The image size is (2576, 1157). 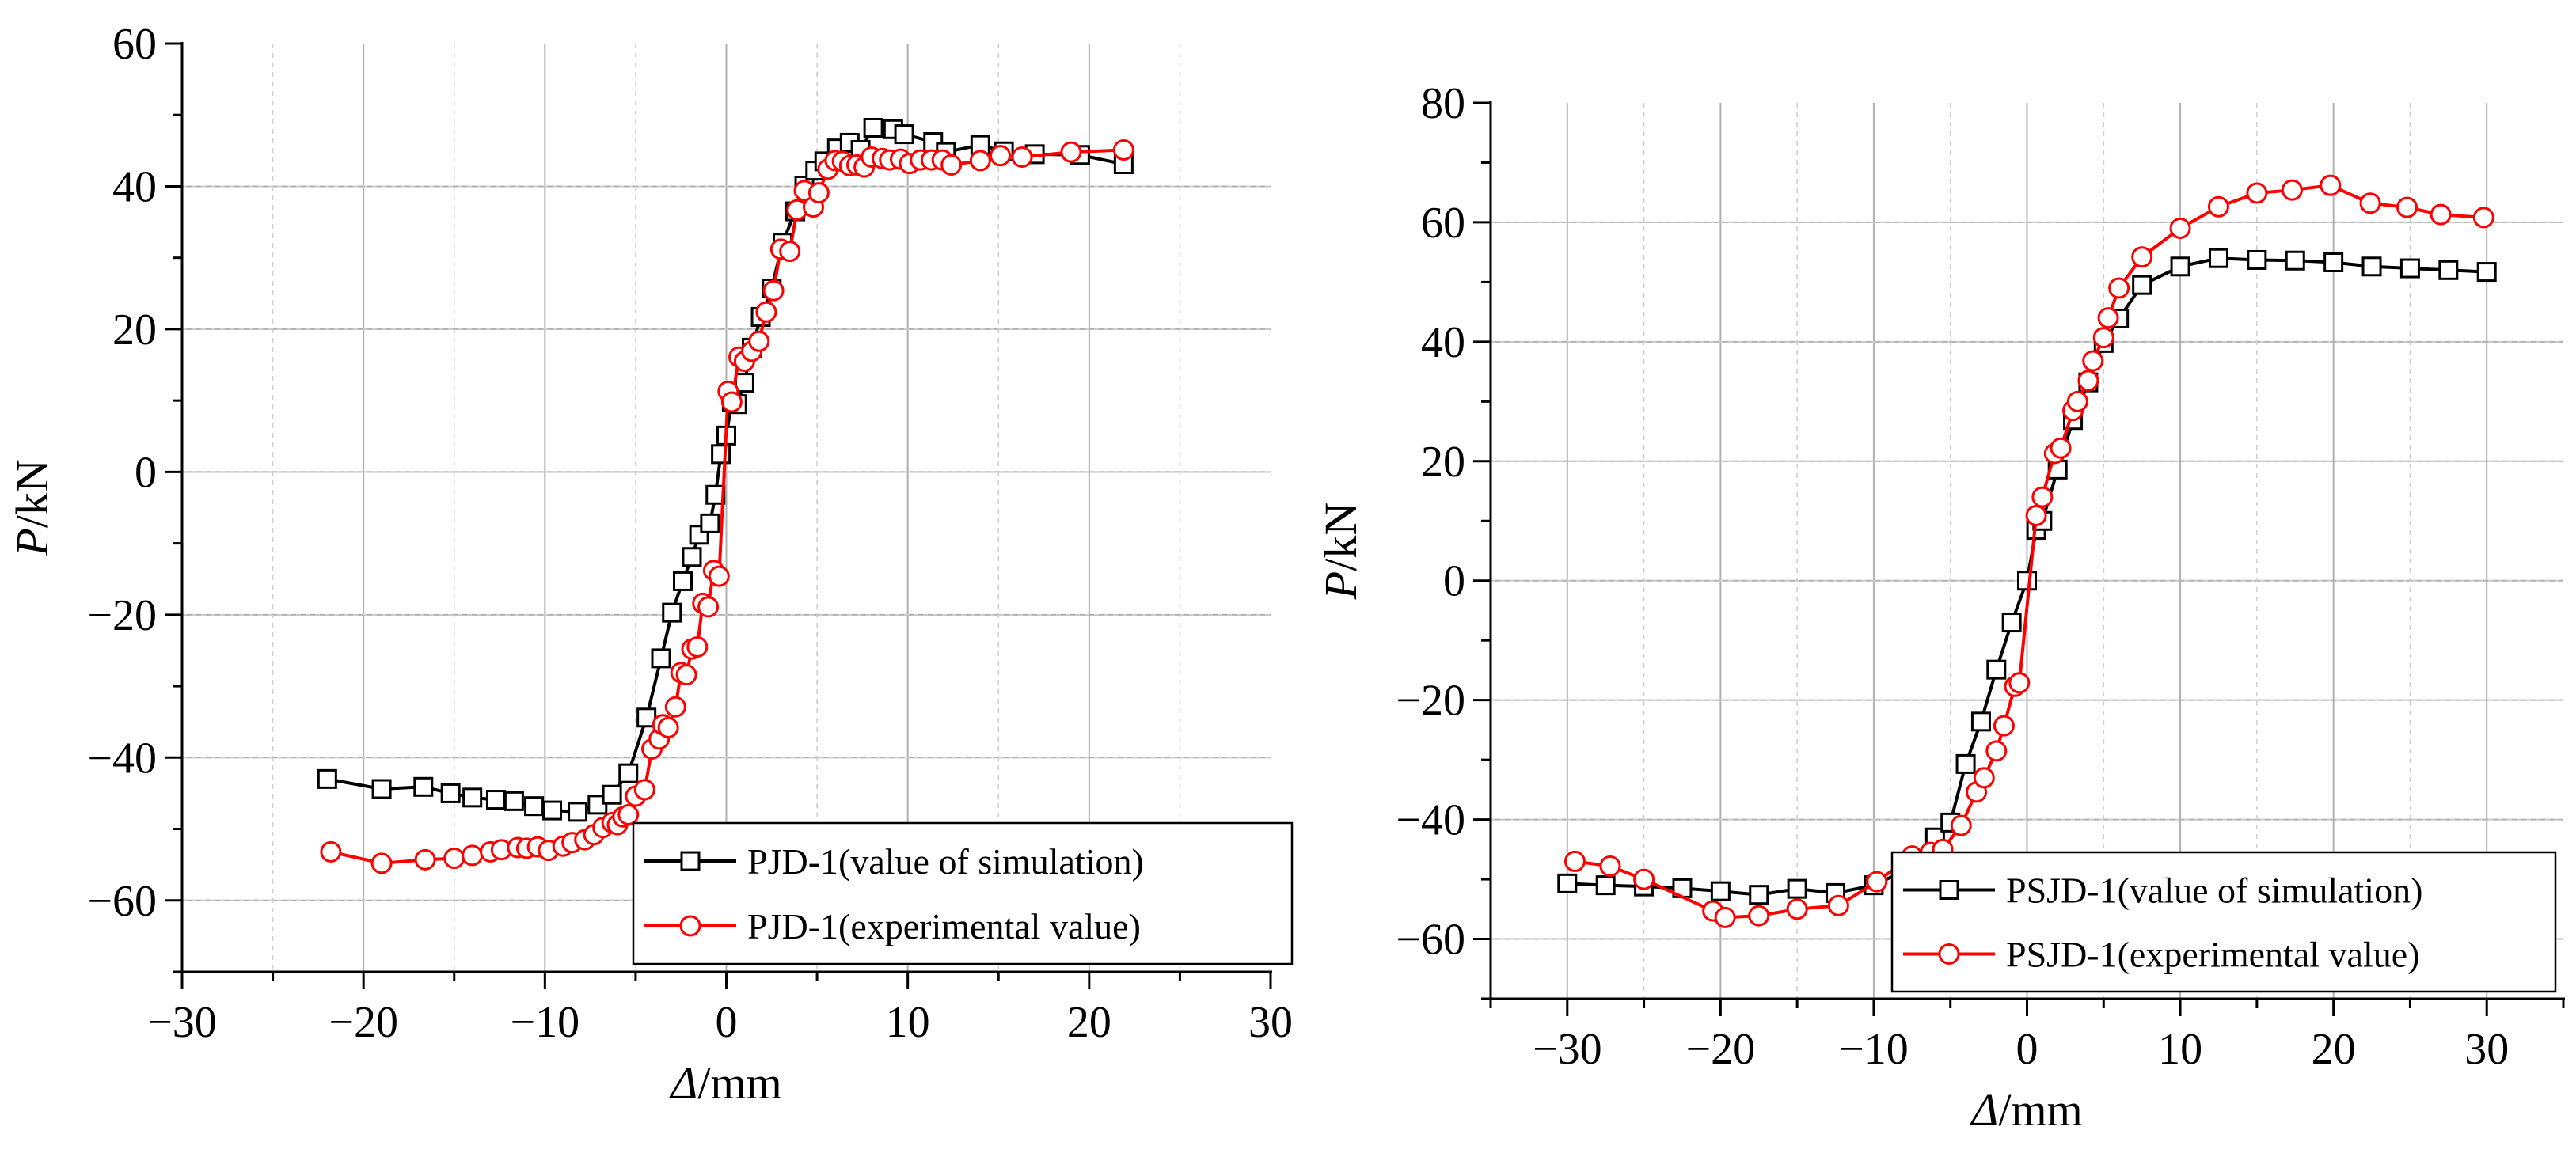 What do you see at coordinates (2212, 954) in the screenshot?
I see `legend-label-1: PSJD-1(experimental value)` at bounding box center [2212, 954].